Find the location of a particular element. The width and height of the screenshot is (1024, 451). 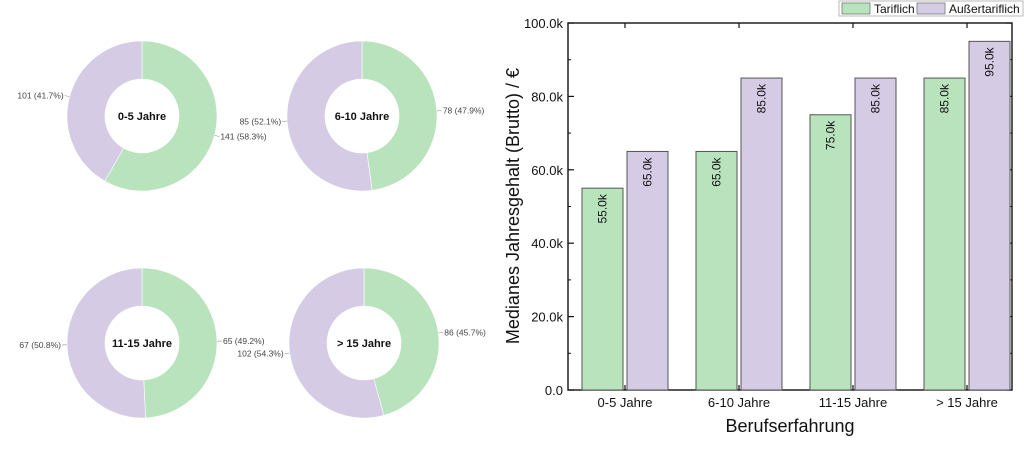

donut-slice-label: 67 (50.8%) is located at coordinates (40, 345).